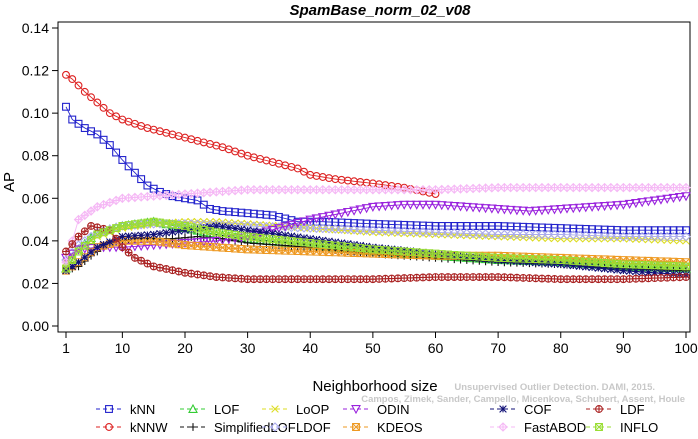 The width and height of the screenshot is (698, 439). Describe the element at coordinates (9, 182) in the screenshot. I see `y-axis-label: AP` at that location.